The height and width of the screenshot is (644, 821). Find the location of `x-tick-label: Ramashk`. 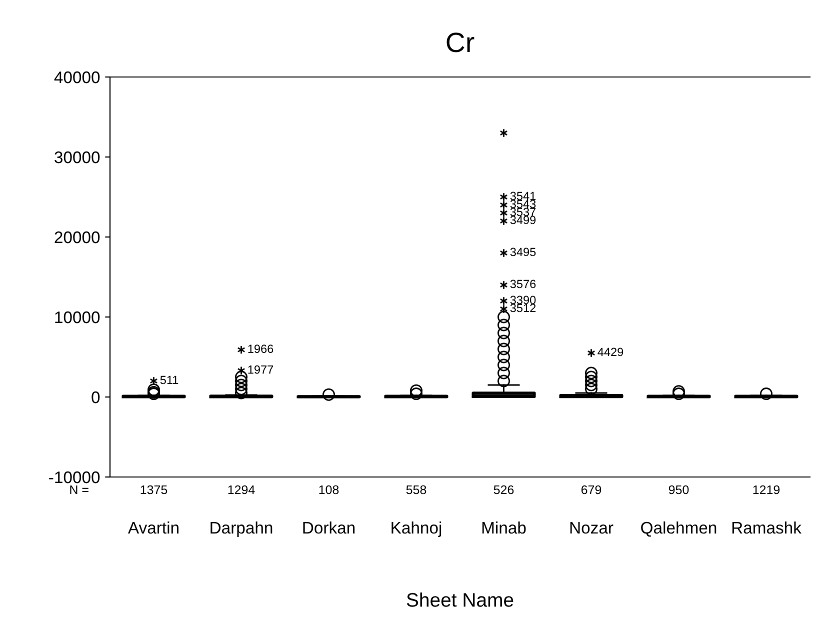

x-tick-label: Ramashk is located at coordinates (767, 527).